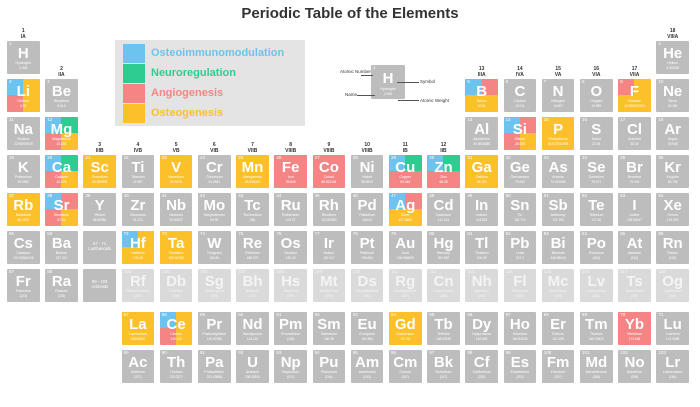 This screenshot has width=700, height=407. I want to click on atomic-weight: 50.9415, so click(176, 182).